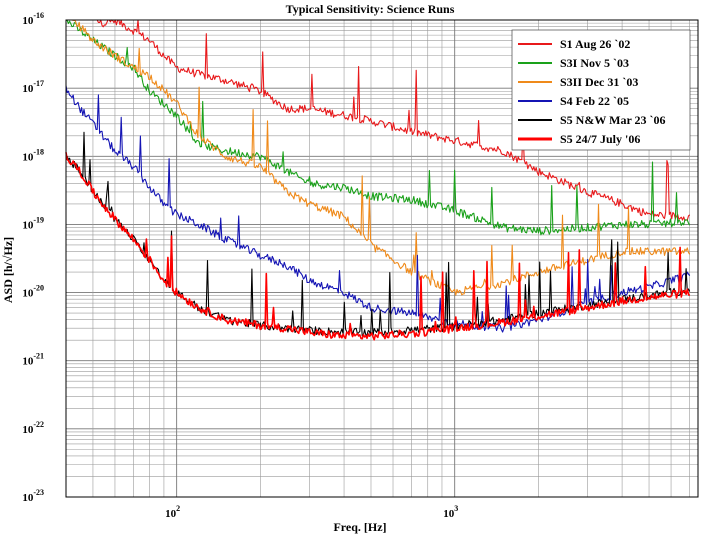  I want to click on x-axis-ticks: 10² 10³, so click(311, 512).